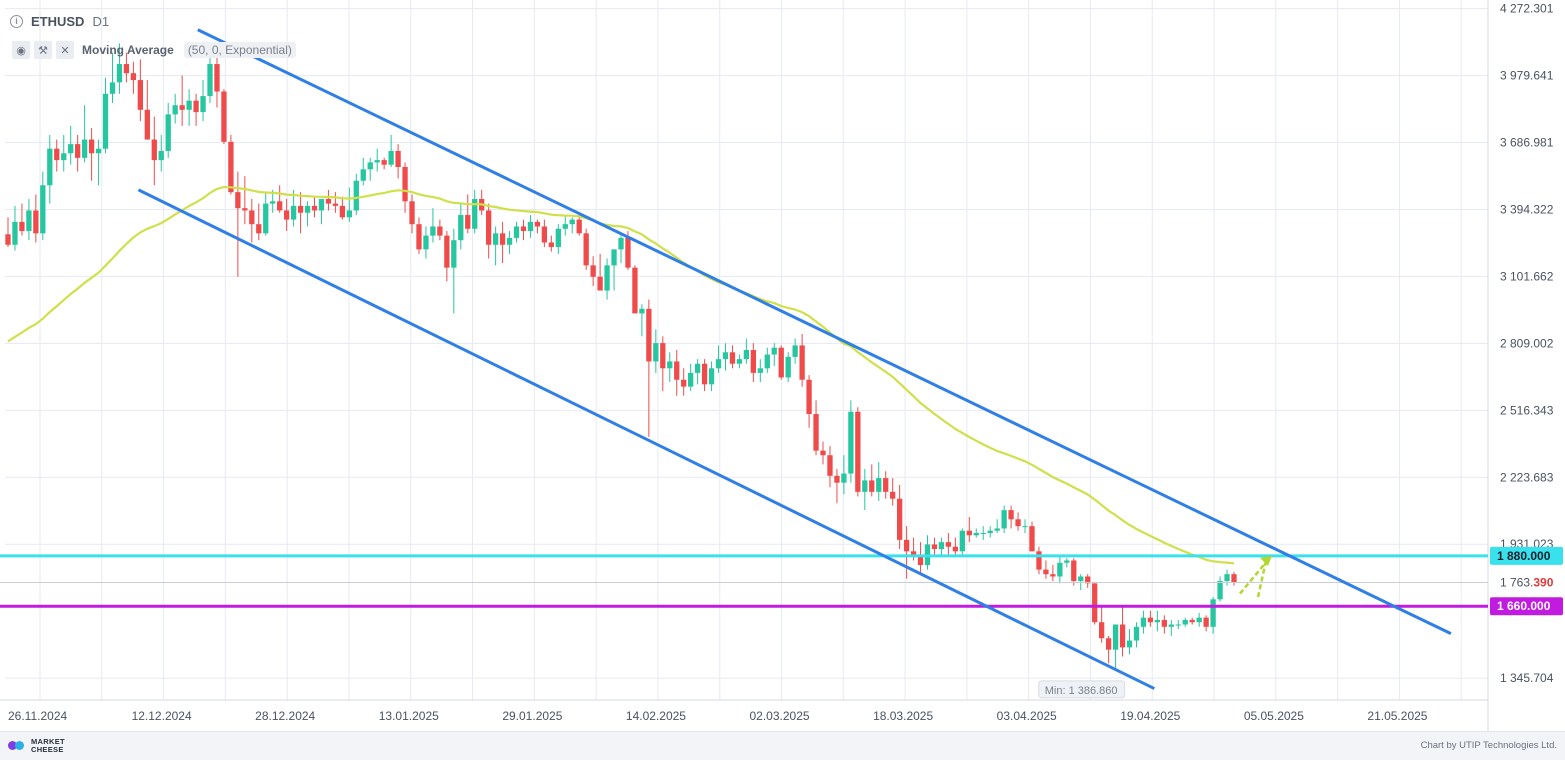 This screenshot has height=760, width=1565. What do you see at coordinates (16, 21) in the screenshot?
I see `info-icon: i` at bounding box center [16, 21].